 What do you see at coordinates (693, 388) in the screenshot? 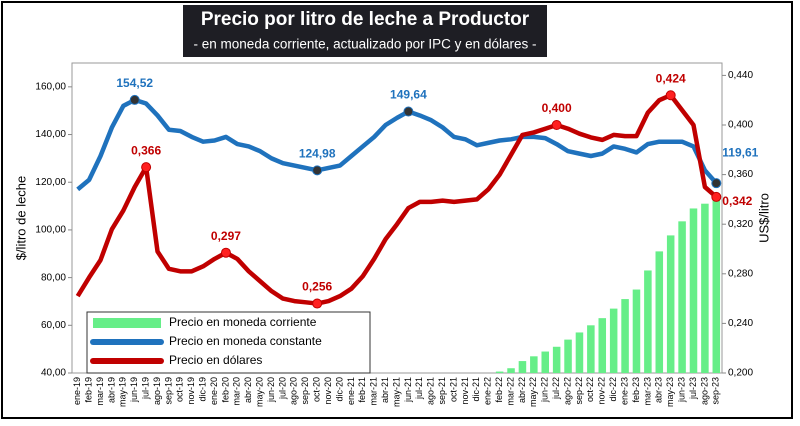
I see `x-tick-label: jul-23` at bounding box center [693, 388].